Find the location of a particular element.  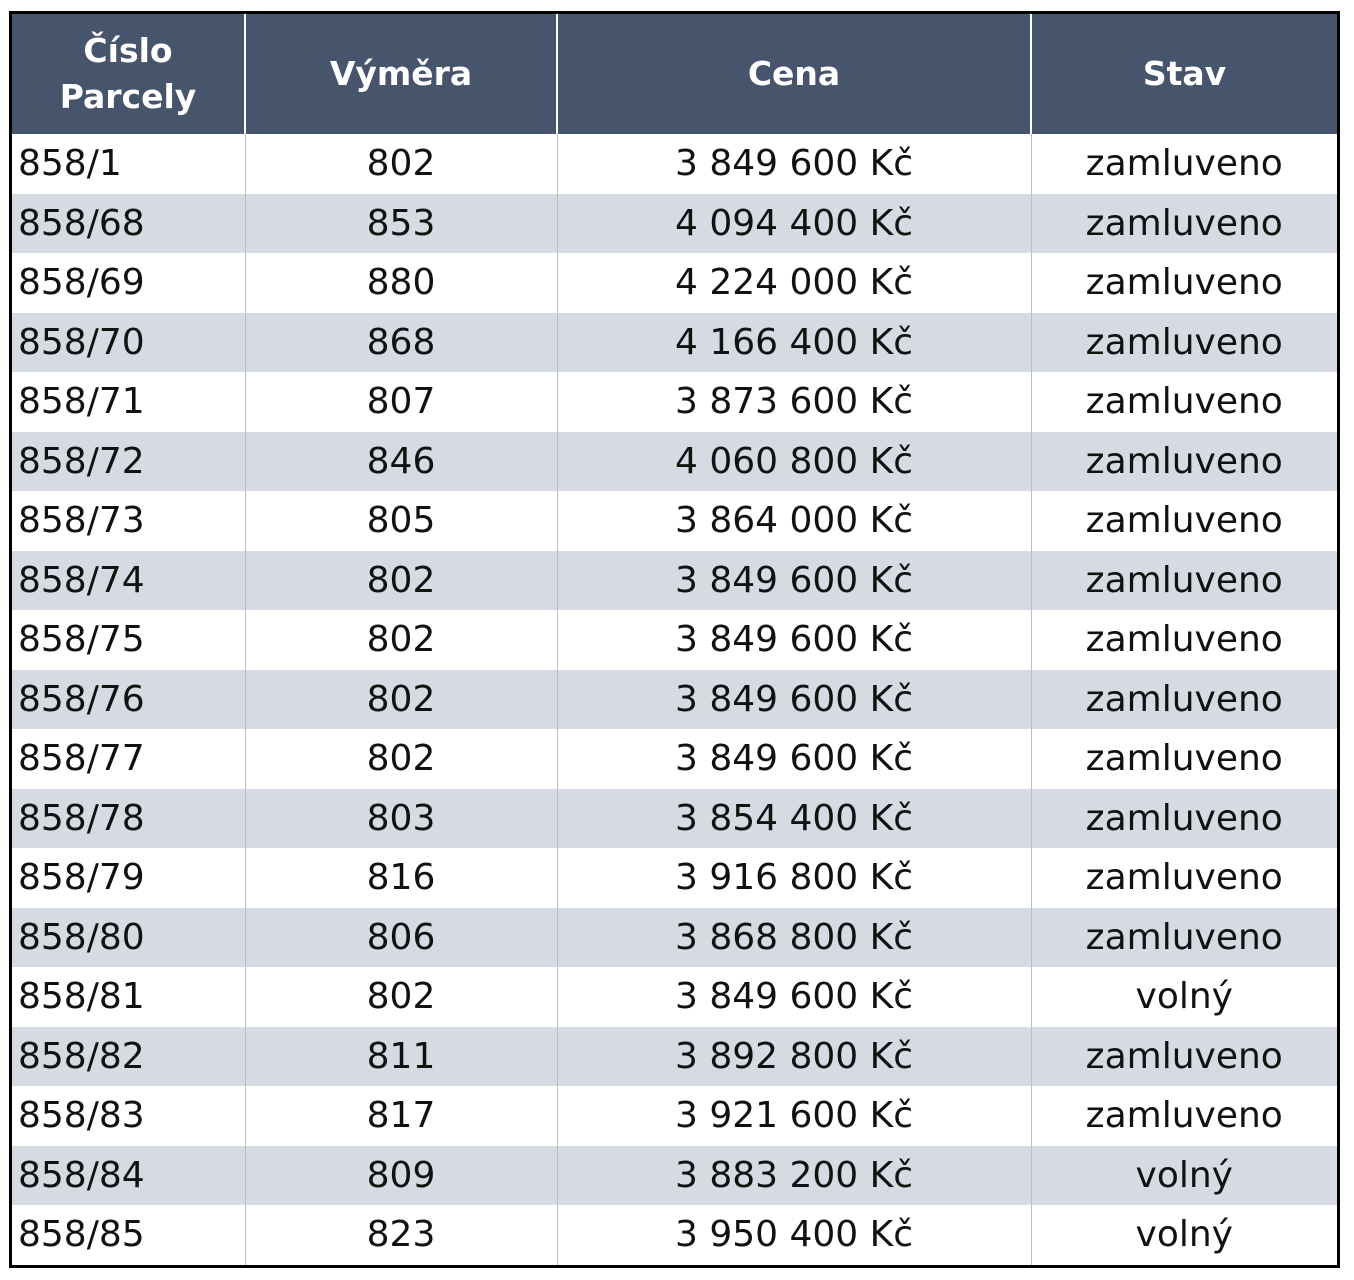

table-row: 858/70 868 4 166 400 Kč zamluveno is located at coordinates (674, 342).